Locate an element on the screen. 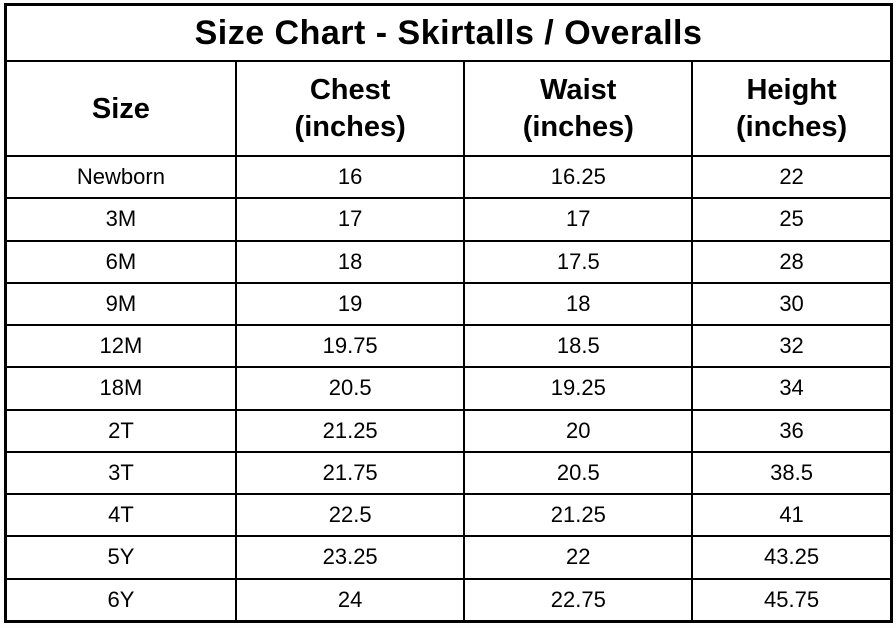  table-title: Size Chart - Skirtalls / Overalls is located at coordinates (448, 33).